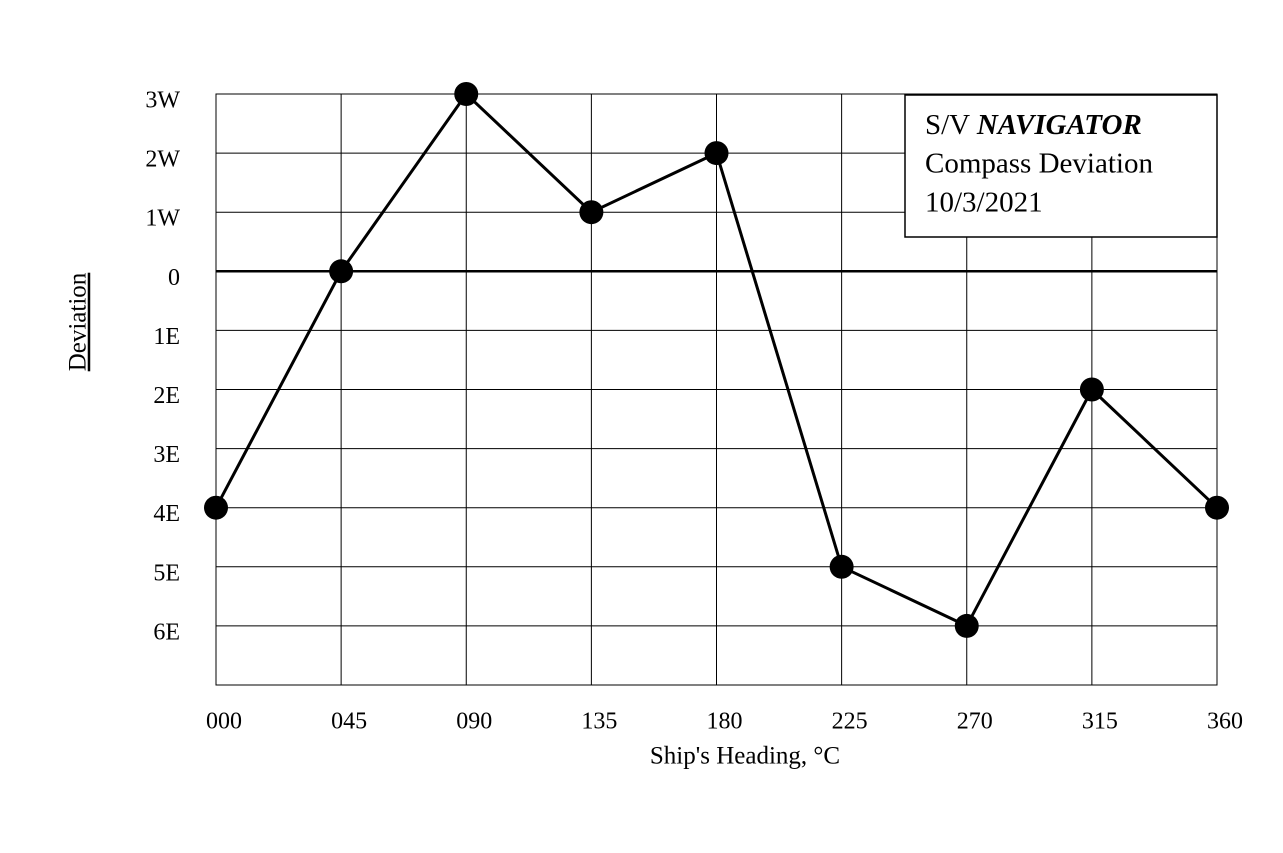 Image resolution: width=1283 pixels, height=853 pixels. Describe the element at coordinates (850, 722) in the screenshot. I see `x-tick-label: 225` at that location.